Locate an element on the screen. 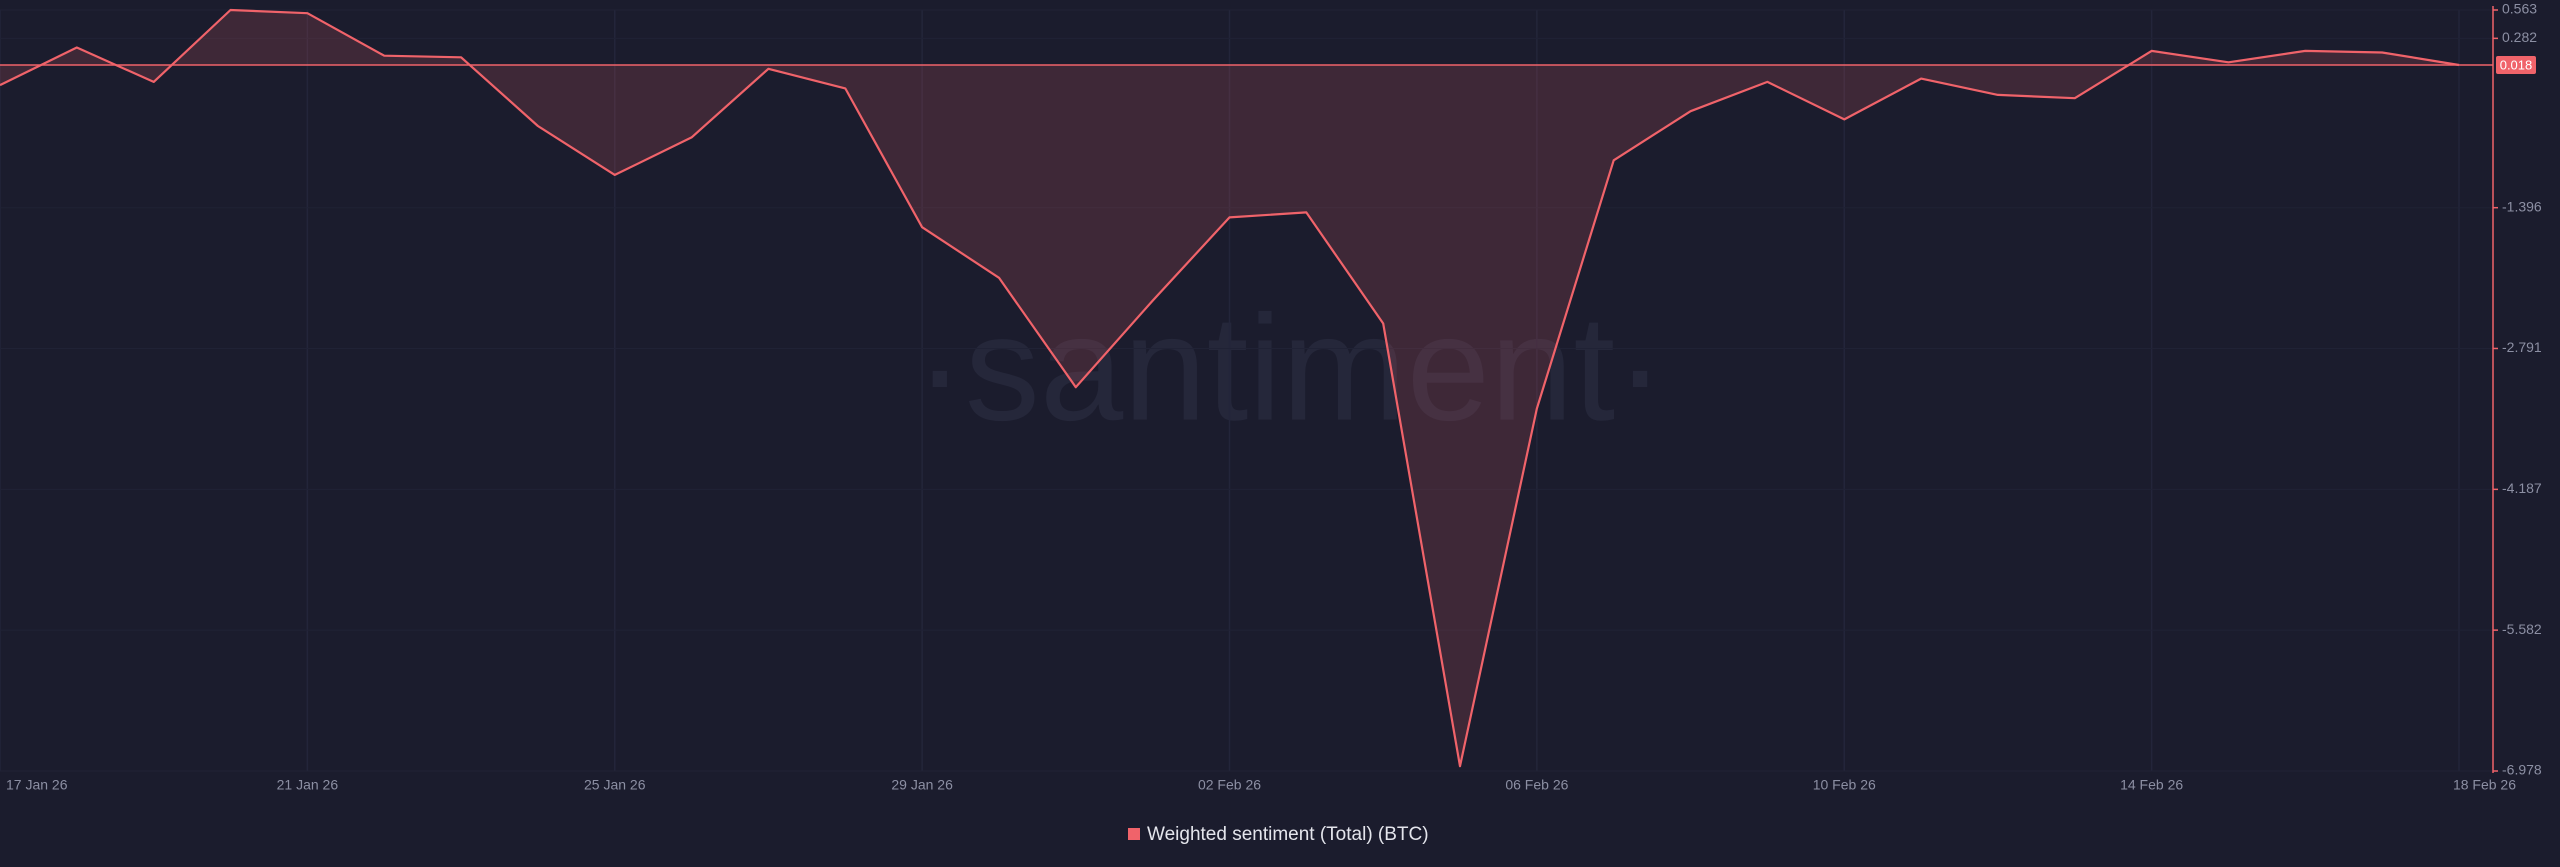  x-tick-label: 02 Feb 26 is located at coordinates (1229, 785).